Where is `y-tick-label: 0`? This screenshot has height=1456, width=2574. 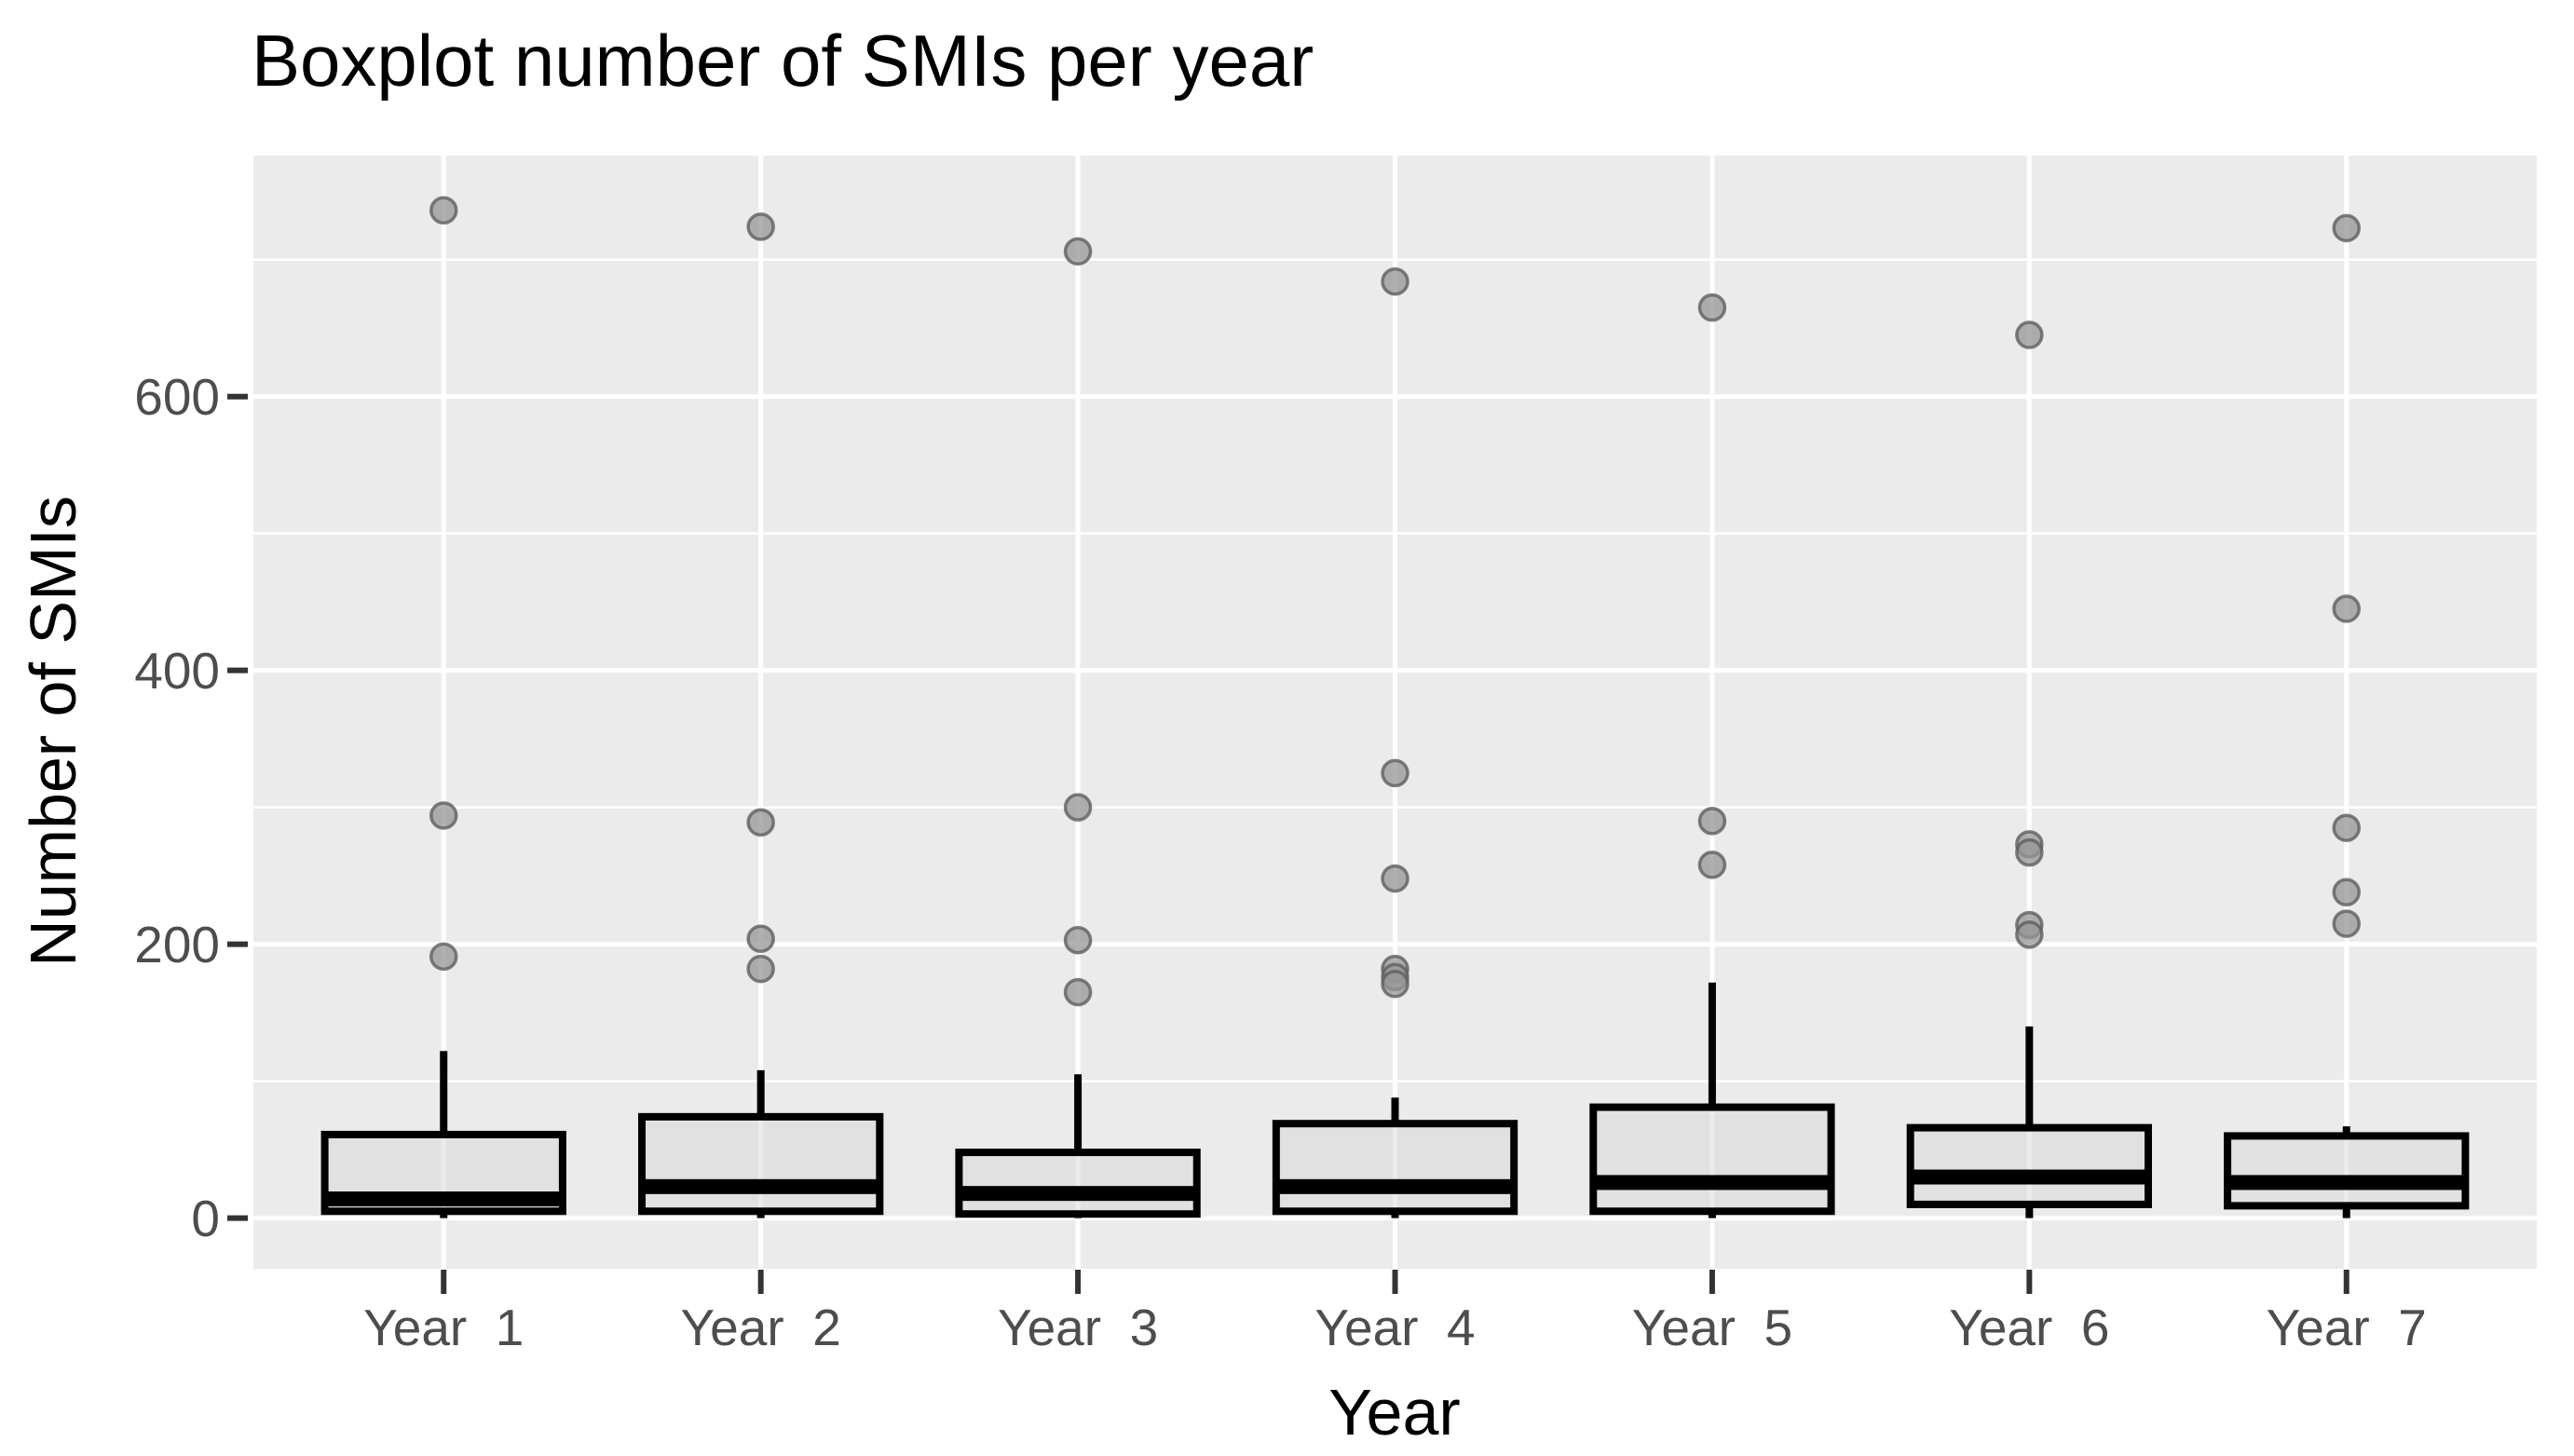 y-tick-label: 0 is located at coordinates (205, 1218).